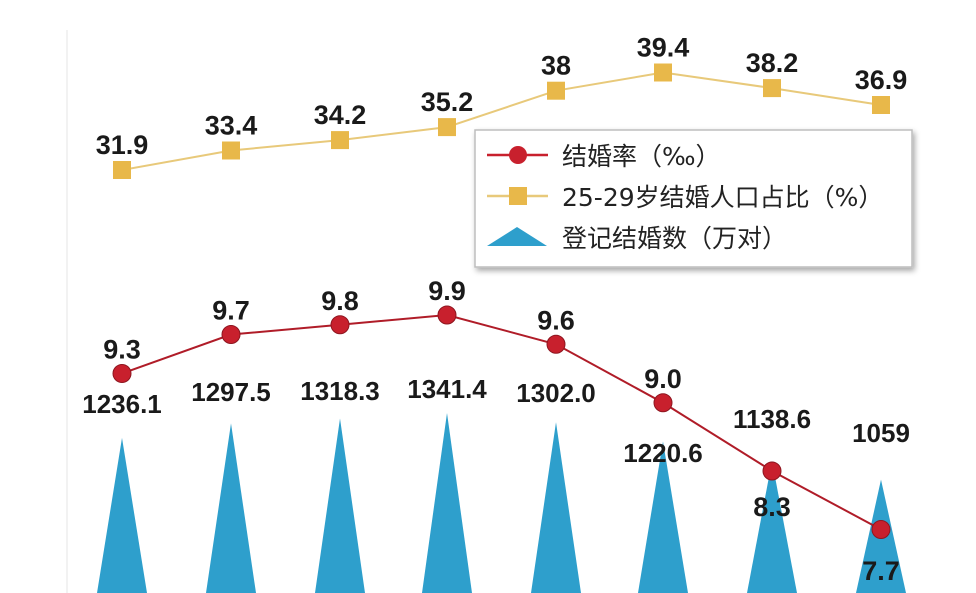 The width and height of the screenshot is (976, 593). Describe the element at coordinates (447, 291) in the screenshot. I see `marriage-rate-label-4: 9.9` at that location.